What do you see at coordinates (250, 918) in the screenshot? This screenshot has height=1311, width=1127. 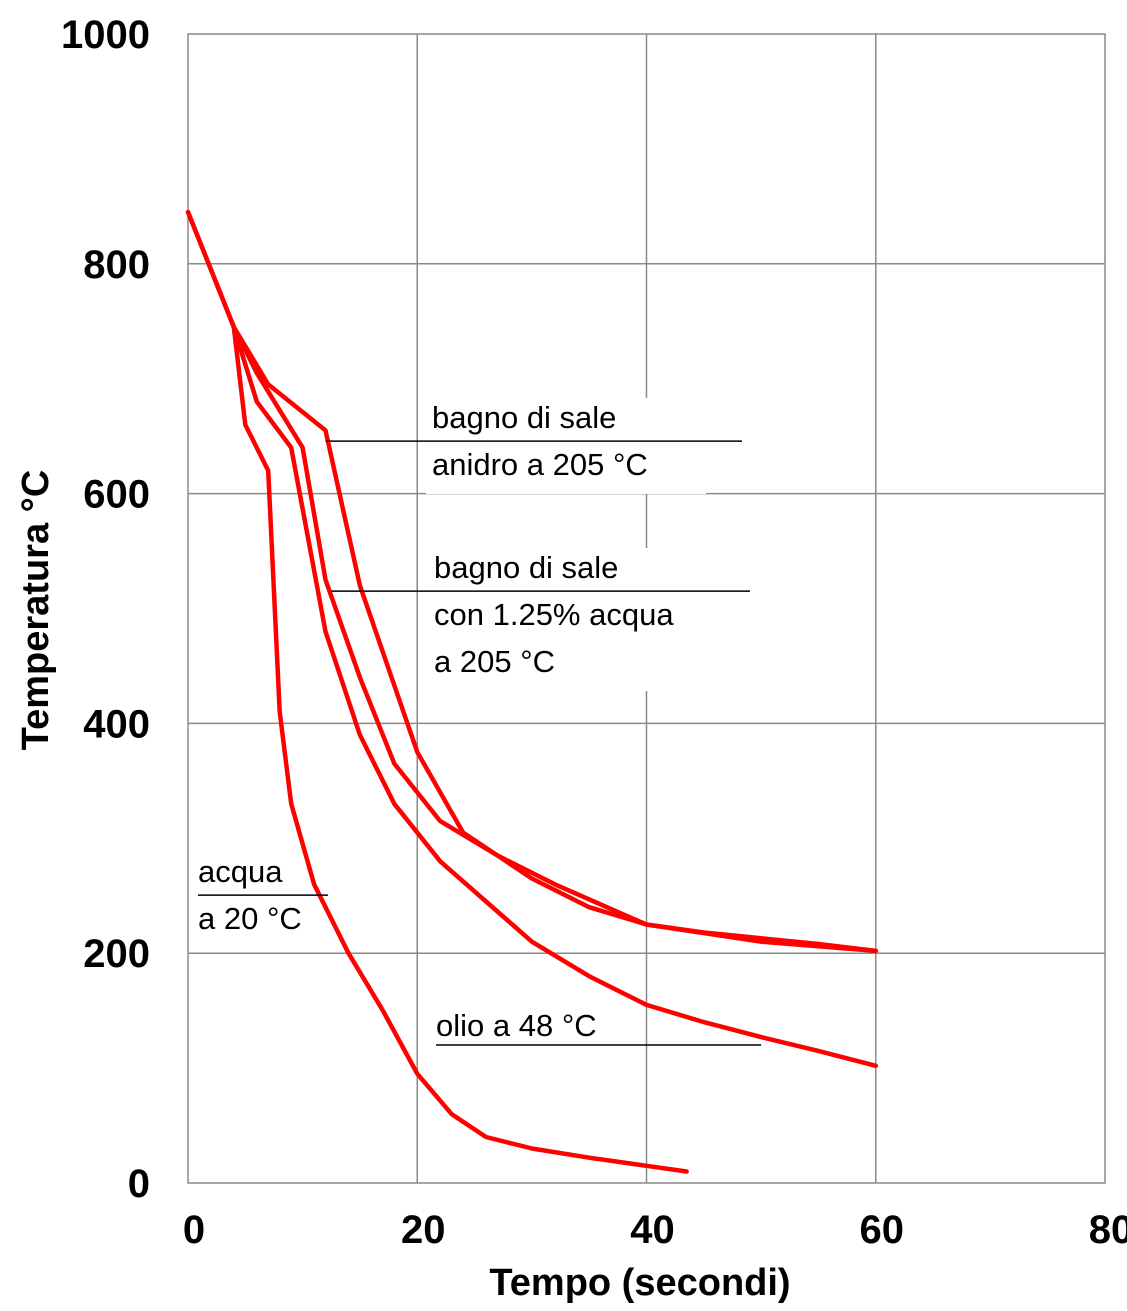 I see `series-label-line: a 20 °C` at bounding box center [250, 918].